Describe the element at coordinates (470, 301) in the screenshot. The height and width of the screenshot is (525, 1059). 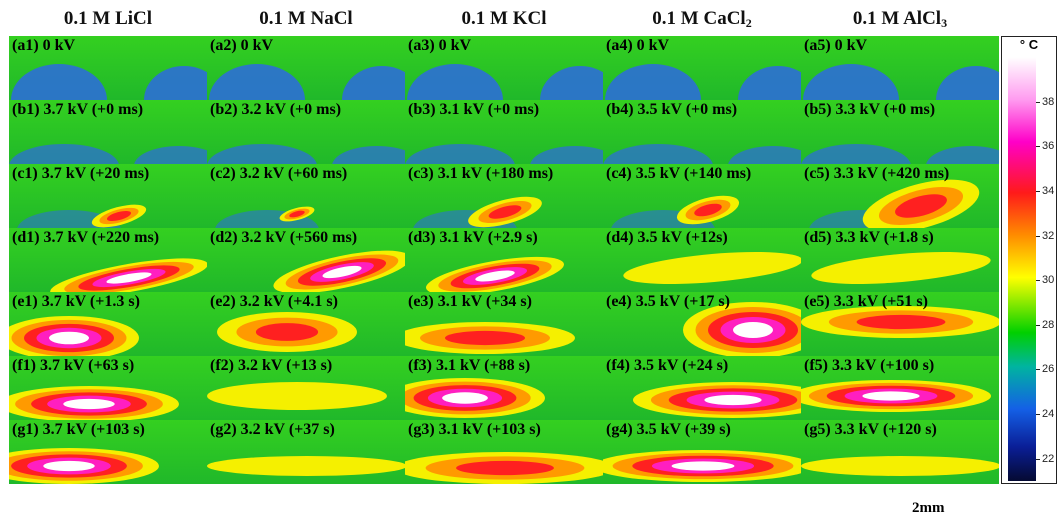
I see `panel-label: (e3) 3.1 kV (+34 s)` at that location.